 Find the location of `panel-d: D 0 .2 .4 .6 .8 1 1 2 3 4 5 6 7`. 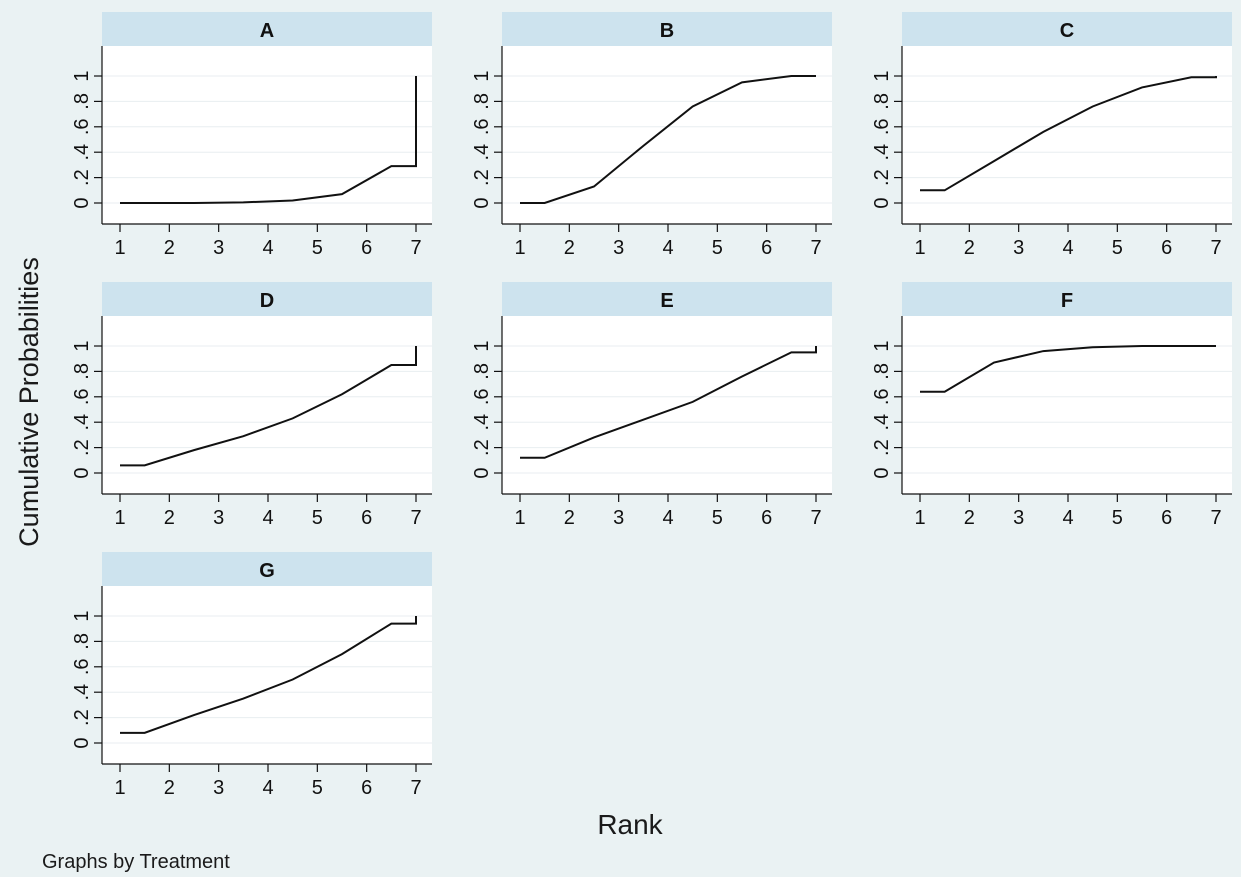

panel-d: D 0 .2 .4 .6 .8 1 1 2 3 4 5 6 7 is located at coordinates (251, 405).